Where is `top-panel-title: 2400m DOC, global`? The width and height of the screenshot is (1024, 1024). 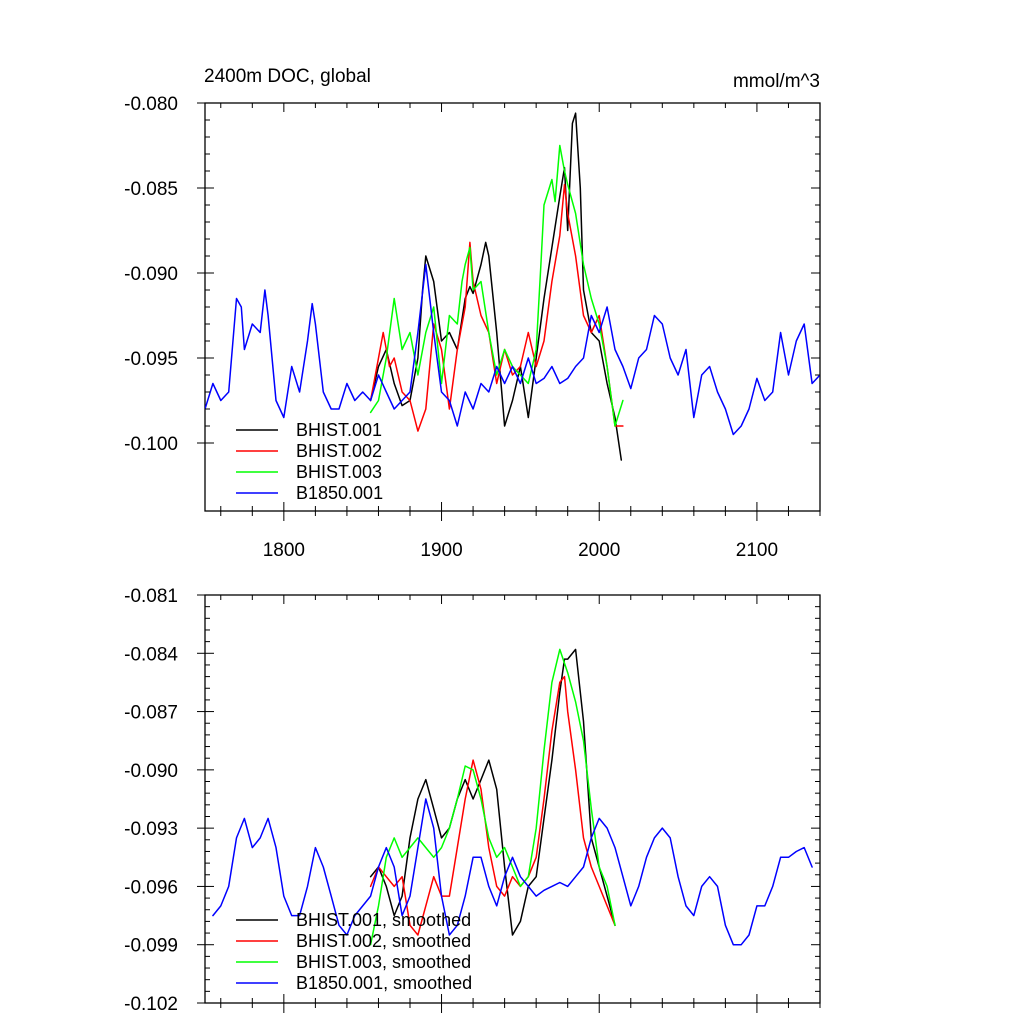
top-panel-title: 2400m DOC, global is located at coordinates (287, 76).